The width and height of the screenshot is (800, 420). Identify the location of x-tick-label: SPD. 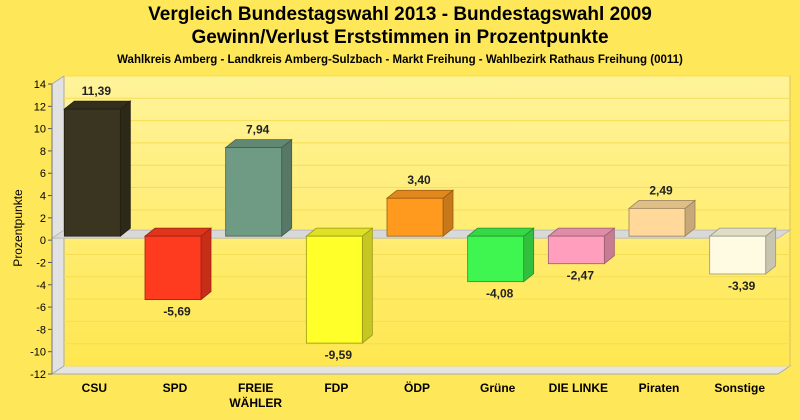
(175, 388).